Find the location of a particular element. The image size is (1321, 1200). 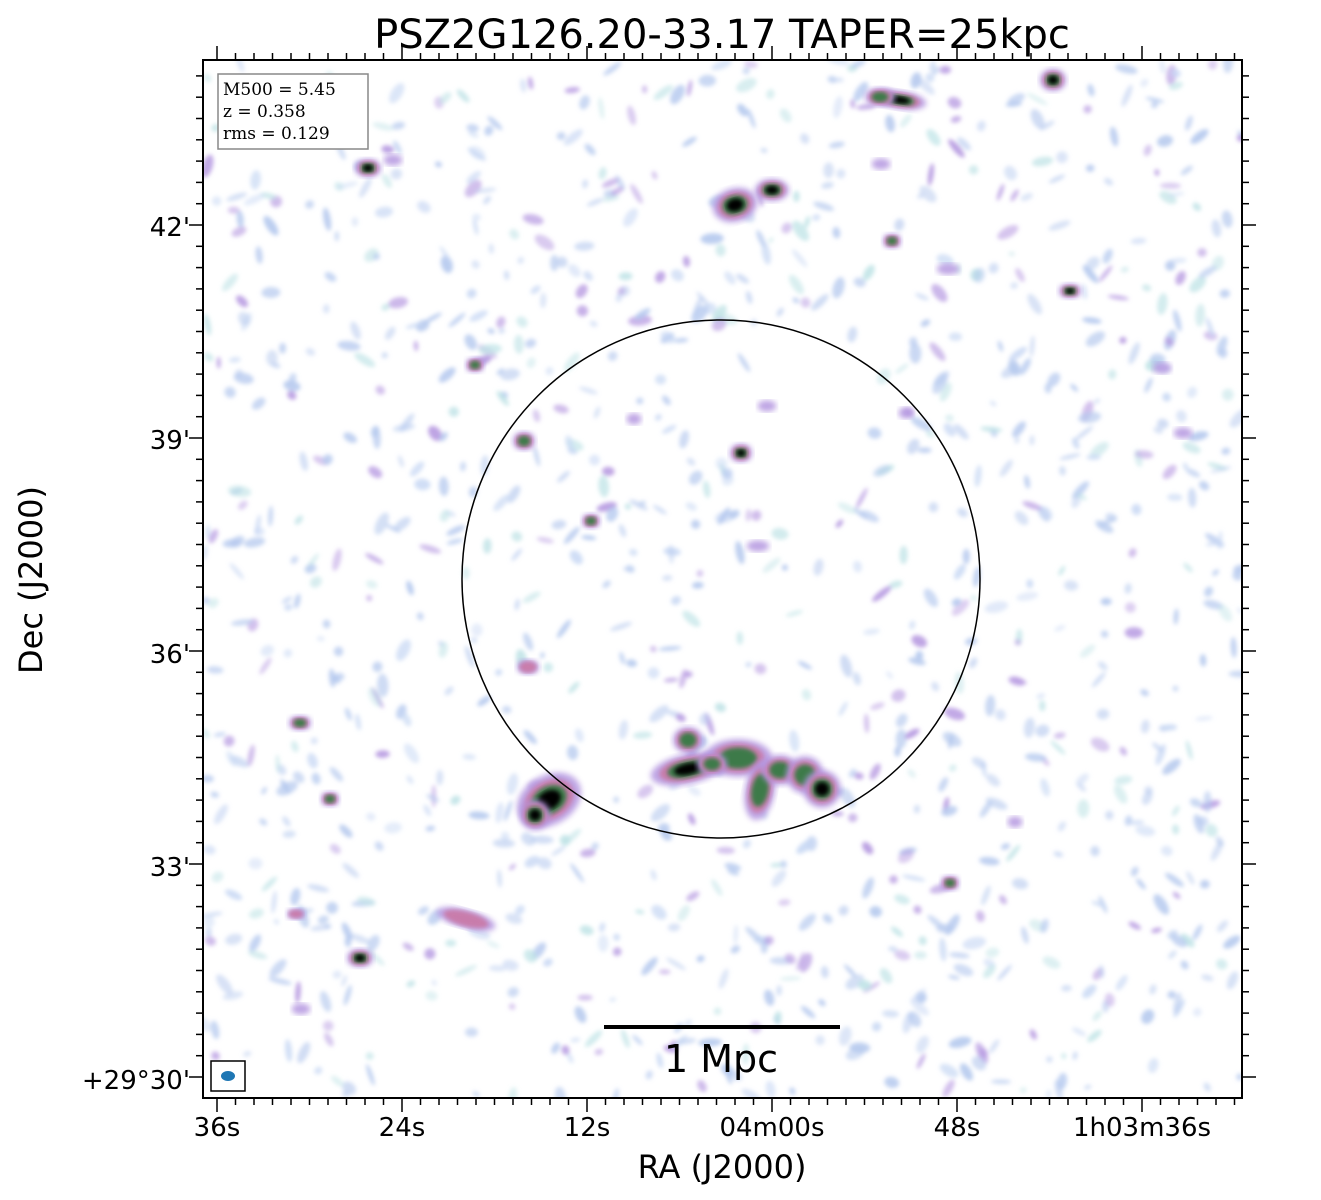

x-tick-label: 36s is located at coordinates (217, 1128).